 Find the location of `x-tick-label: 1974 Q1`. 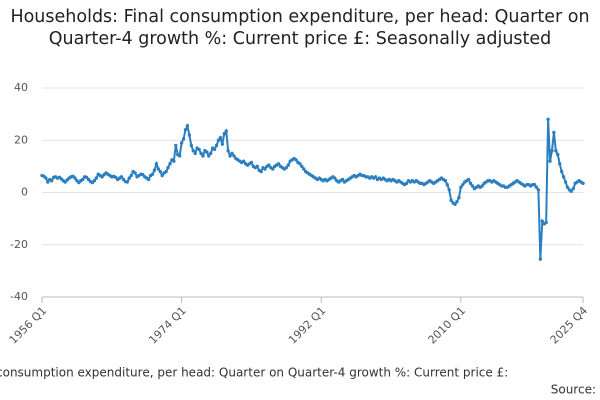

x-tick-label: 1974 Q1 is located at coordinates (167, 325).